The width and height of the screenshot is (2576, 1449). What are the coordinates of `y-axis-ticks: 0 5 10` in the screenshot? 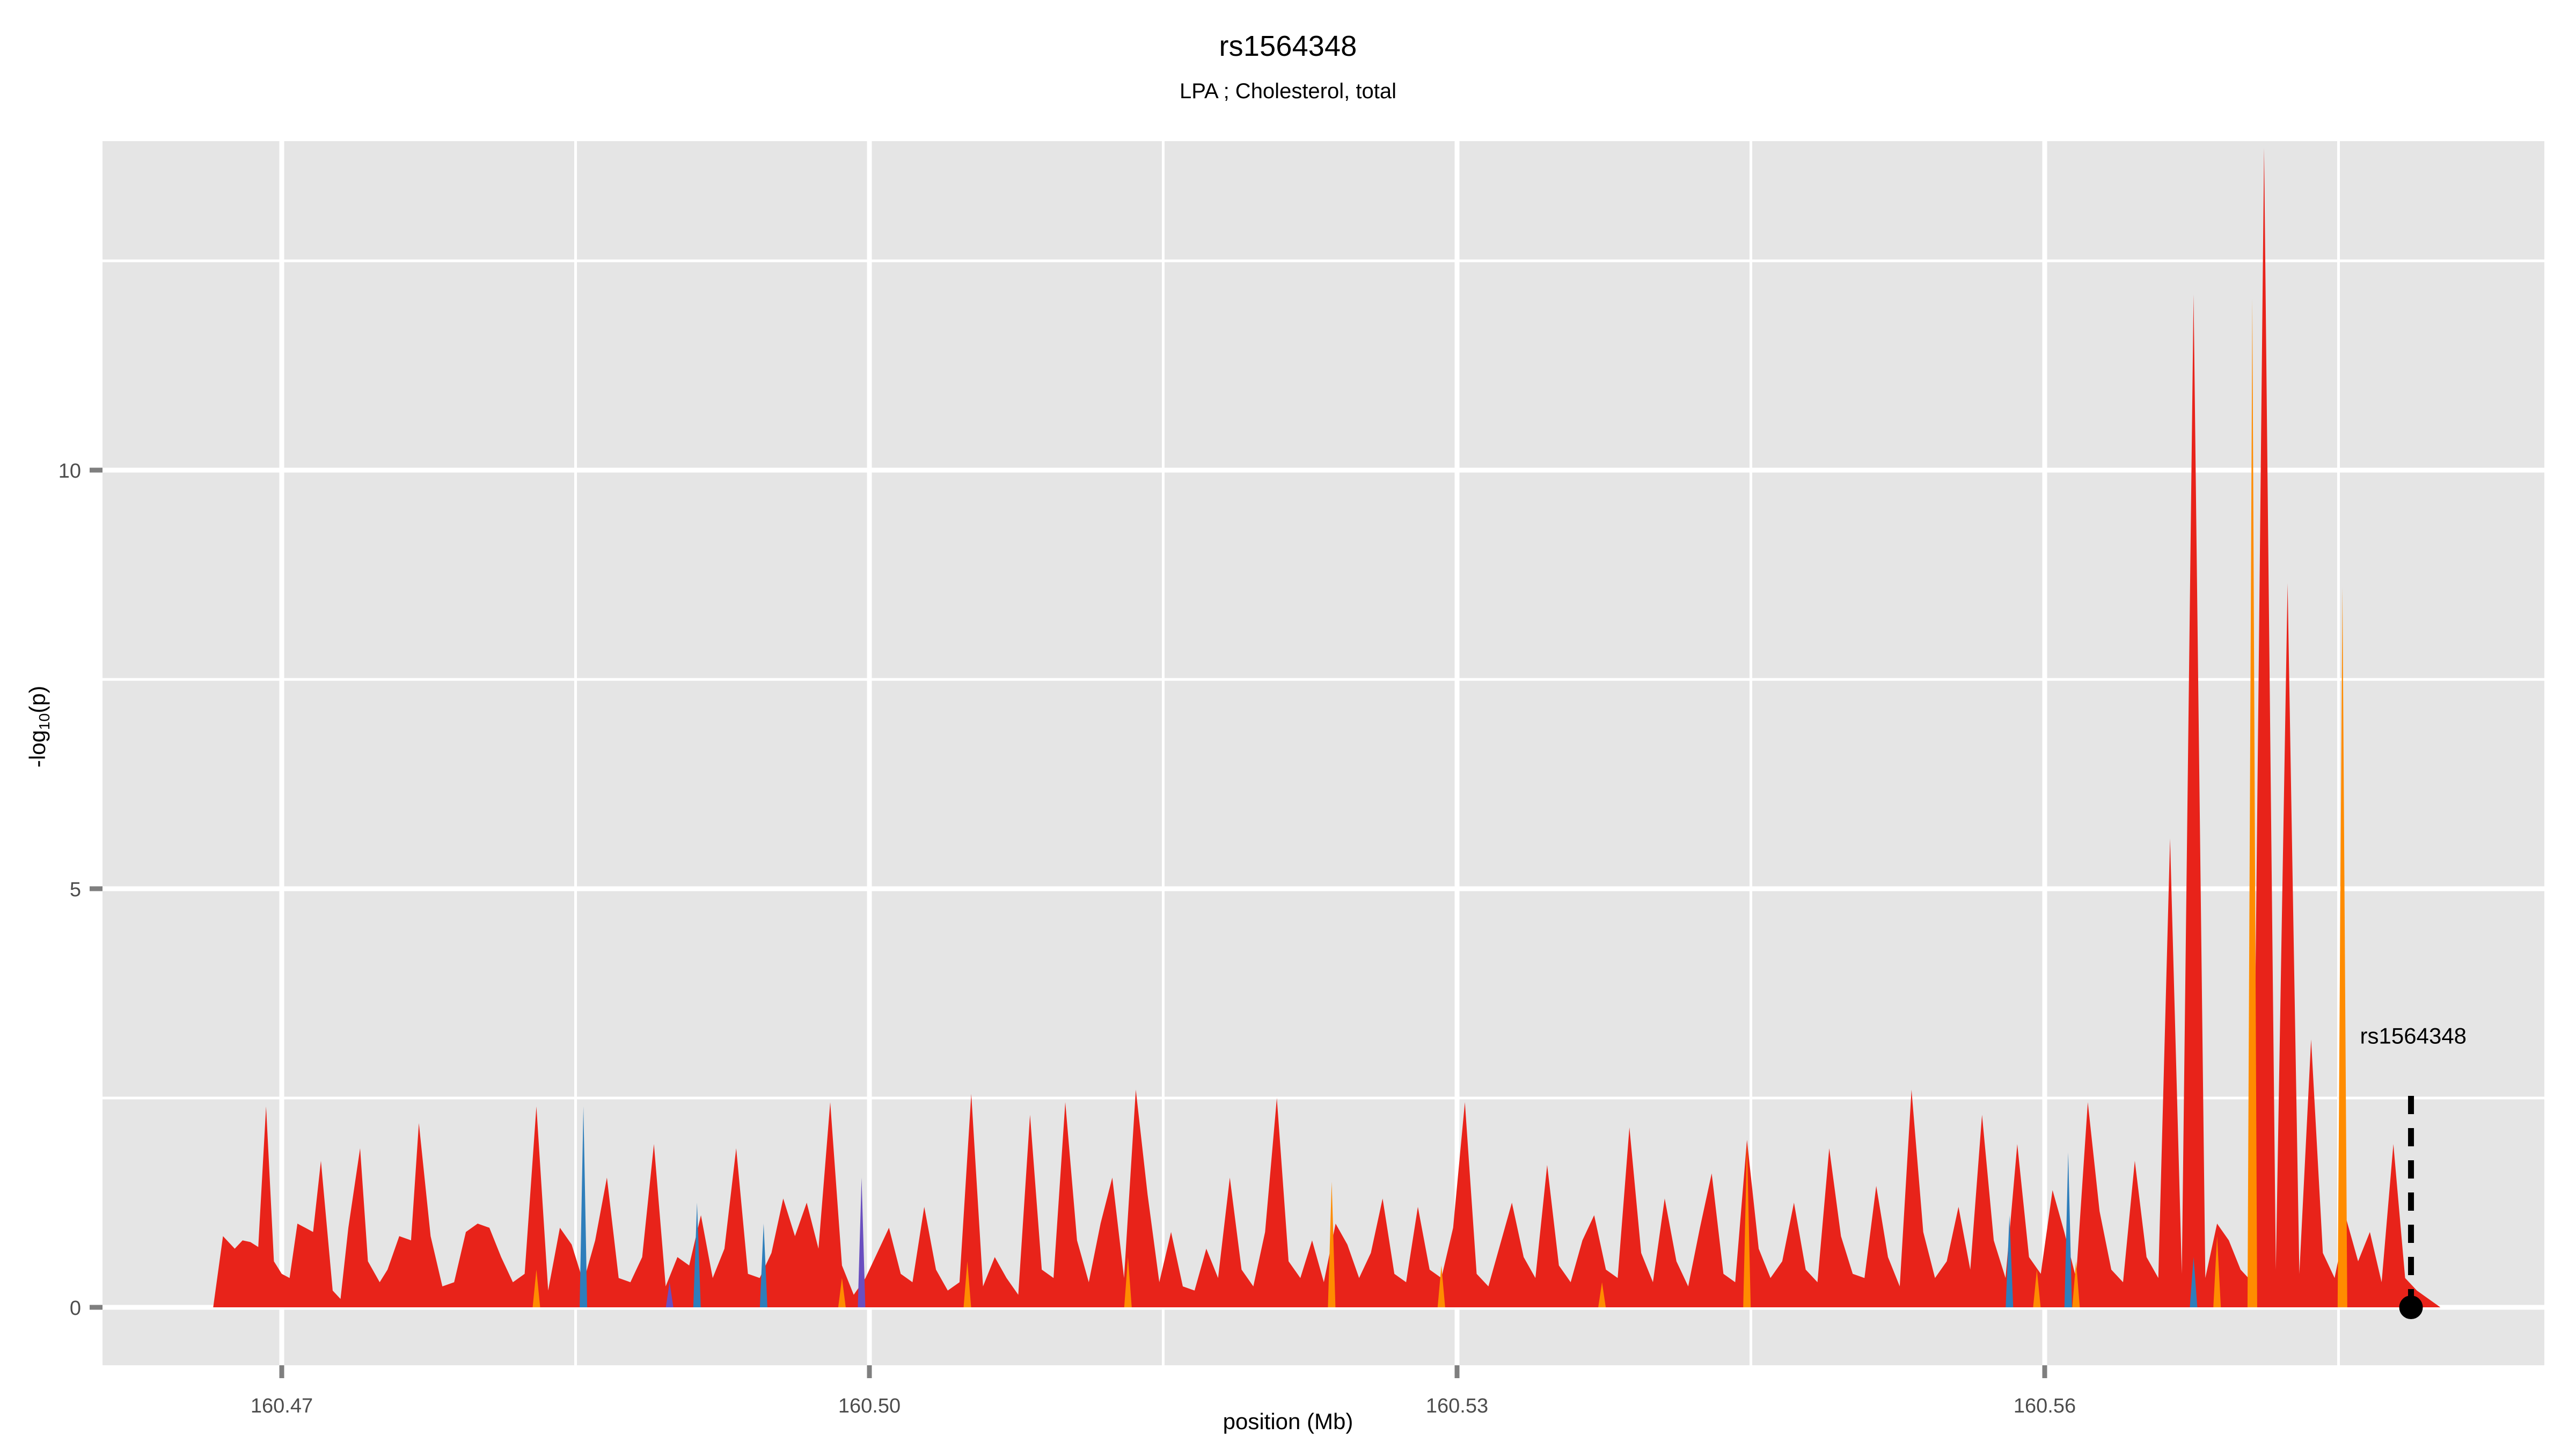 It's located at (80, 890).